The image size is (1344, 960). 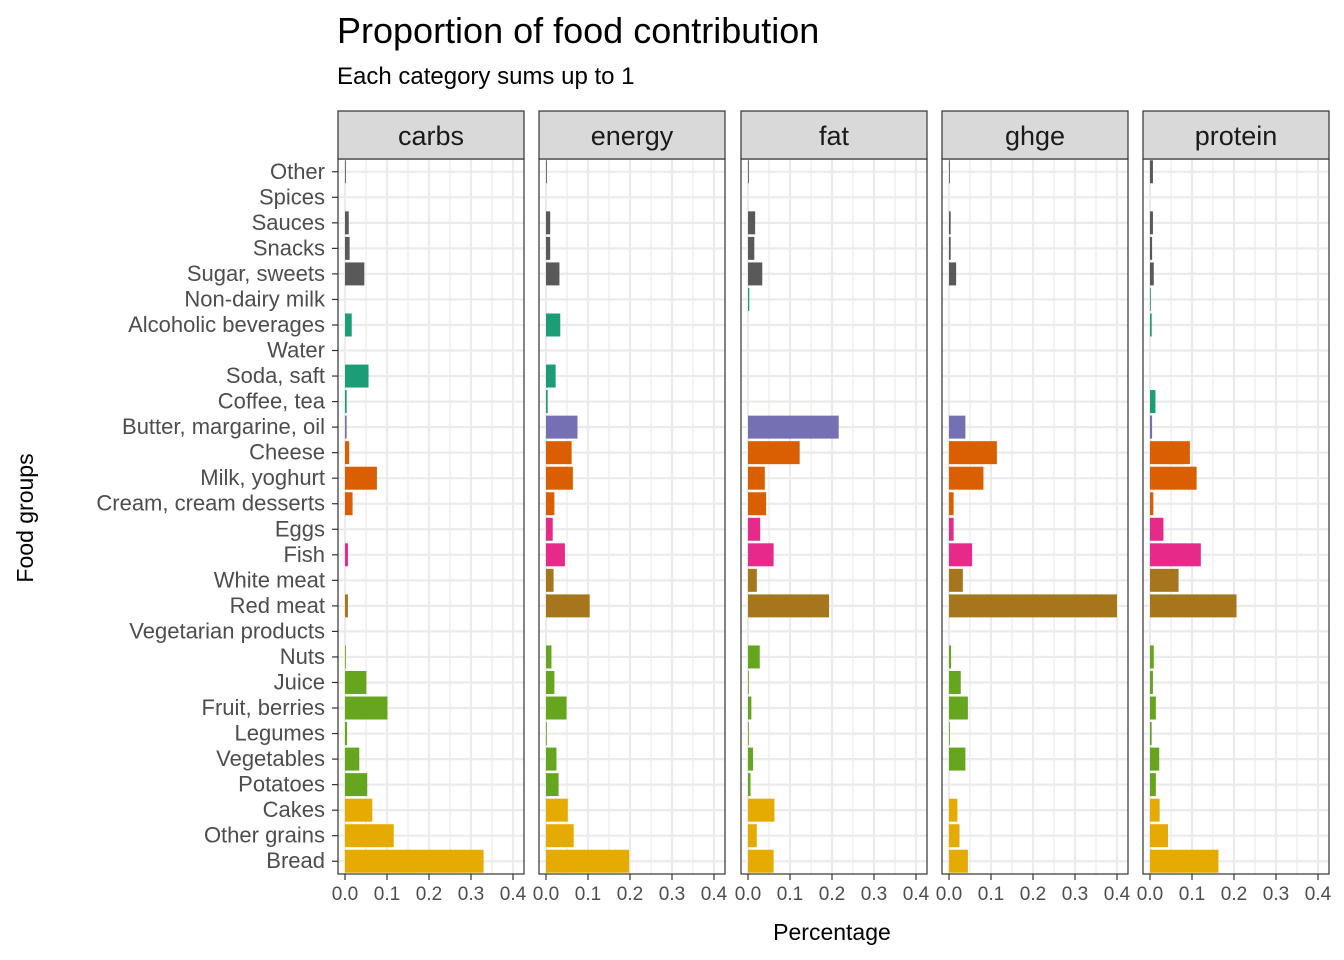 I want to click on bar-energy-eggs, so click(x=549, y=529).